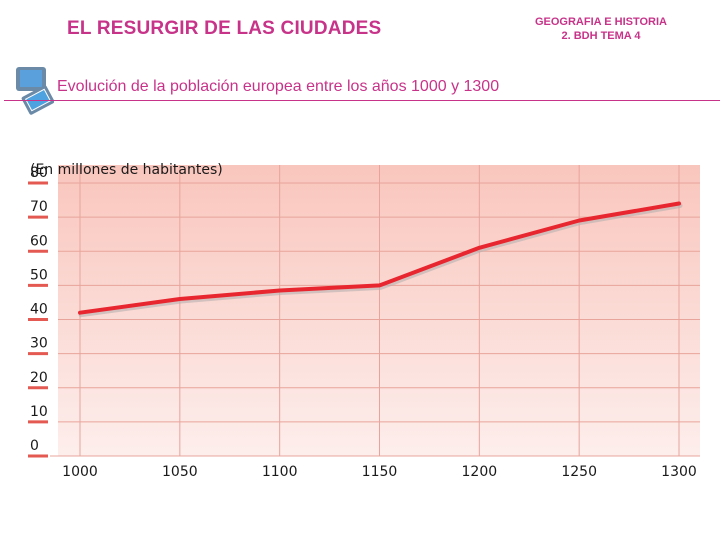 This screenshot has width=728, height=546. Describe the element at coordinates (34, 446) in the screenshot. I see `y-tick-label: 0` at that location.